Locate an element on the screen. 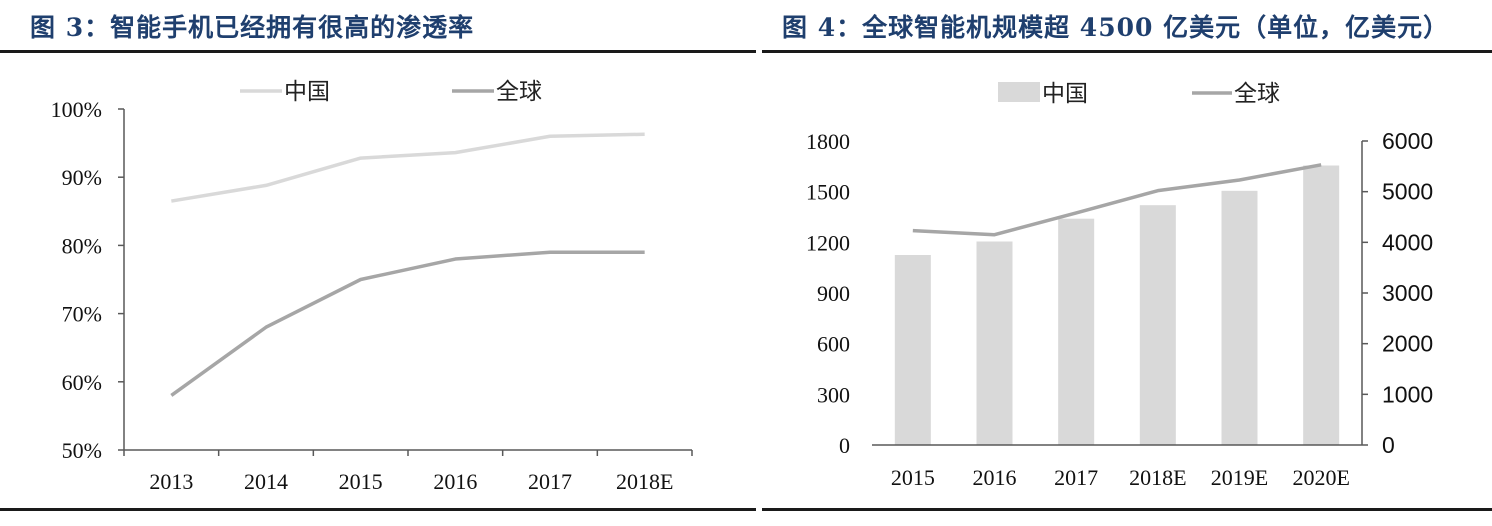 The image size is (1492, 526). y-left-tick-label: 900 is located at coordinates (833, 293).